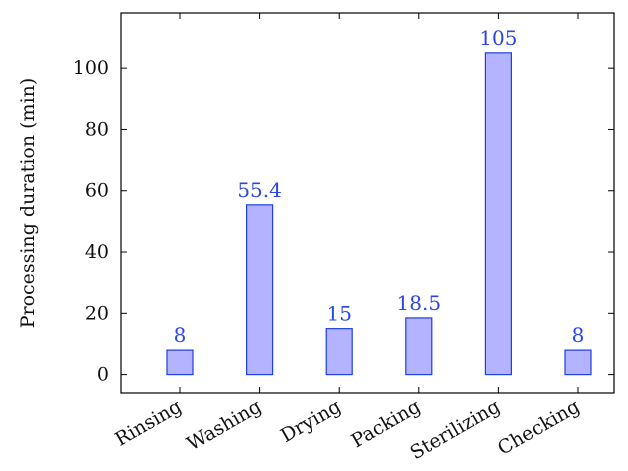 This screenshot has height=471, width=628. Describe the element at coordinates (28, 203) in the screenshot. I see `y-axis-label: Processing duration (min)` at that location.